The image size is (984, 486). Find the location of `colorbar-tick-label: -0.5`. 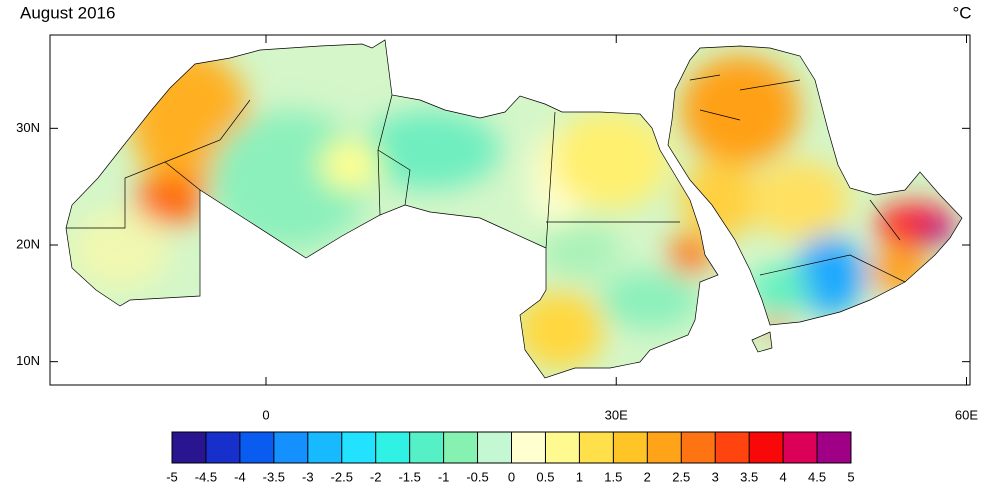

colorbar-tick-label: -0.5 is located at coordinates (477, 476).